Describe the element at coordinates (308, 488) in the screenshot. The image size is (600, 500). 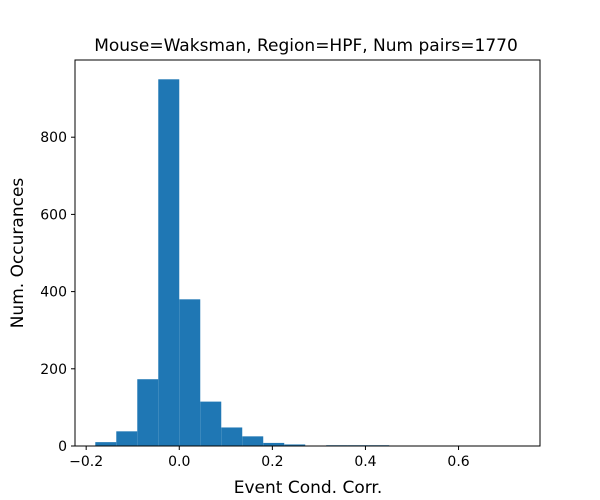
I see `x-axis-label: Event Cond. Corr.` at that location.